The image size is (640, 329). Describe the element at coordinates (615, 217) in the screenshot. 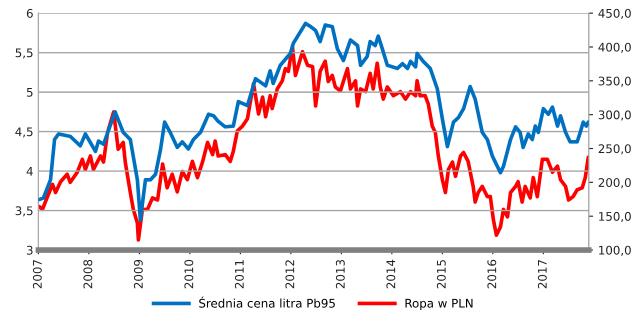

I see `y2-tick-label: 150,0` at that location.